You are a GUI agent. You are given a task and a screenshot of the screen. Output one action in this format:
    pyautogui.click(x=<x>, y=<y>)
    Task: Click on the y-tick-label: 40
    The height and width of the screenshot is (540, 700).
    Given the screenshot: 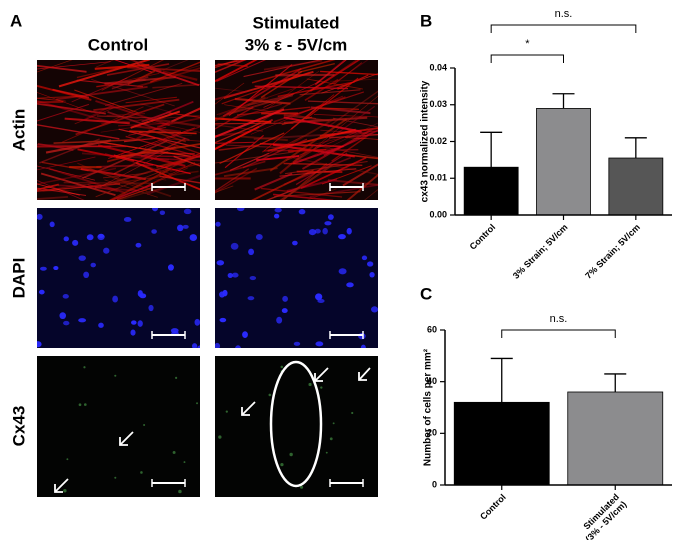 What is the action you would take?
    pyautogui.click(x=432, y=381)
    